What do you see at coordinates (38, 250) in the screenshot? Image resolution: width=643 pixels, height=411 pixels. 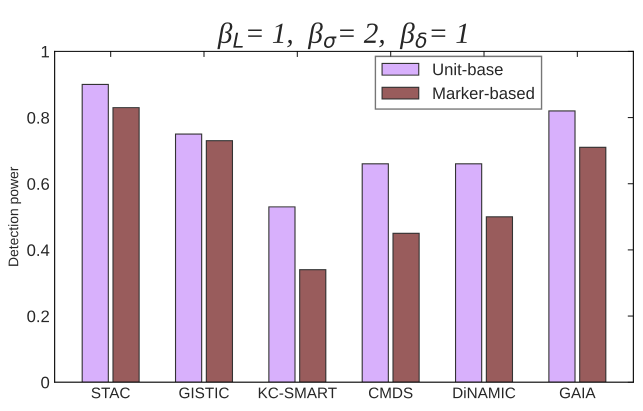 I see `y-tick-label: 0.4` at bounding box center [38, 250].